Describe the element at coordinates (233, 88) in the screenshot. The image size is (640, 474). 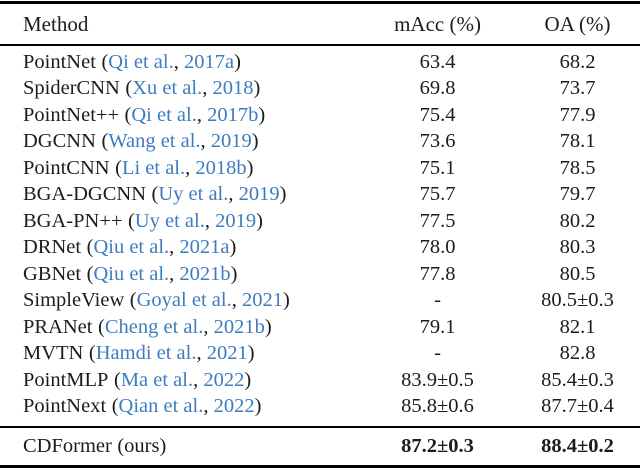
I see `citation-year-link: 2018` at that location.